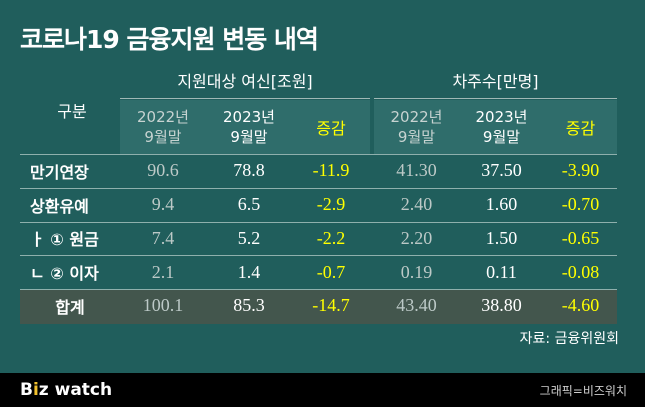 The width and height of the screenshot is (645, 407). Describe the element at coordinates (416, 127) in the screenshot. I see `subheader-2022-borrowers: 2022년 9월말` at that location.